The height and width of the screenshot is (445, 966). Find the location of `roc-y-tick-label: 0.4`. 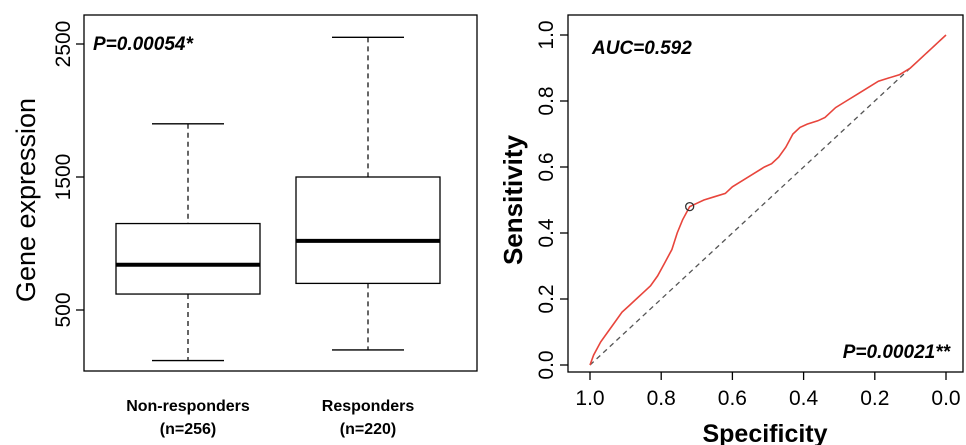

roc-y-tick-label: 0.4 is located at coordinates (546, 233).